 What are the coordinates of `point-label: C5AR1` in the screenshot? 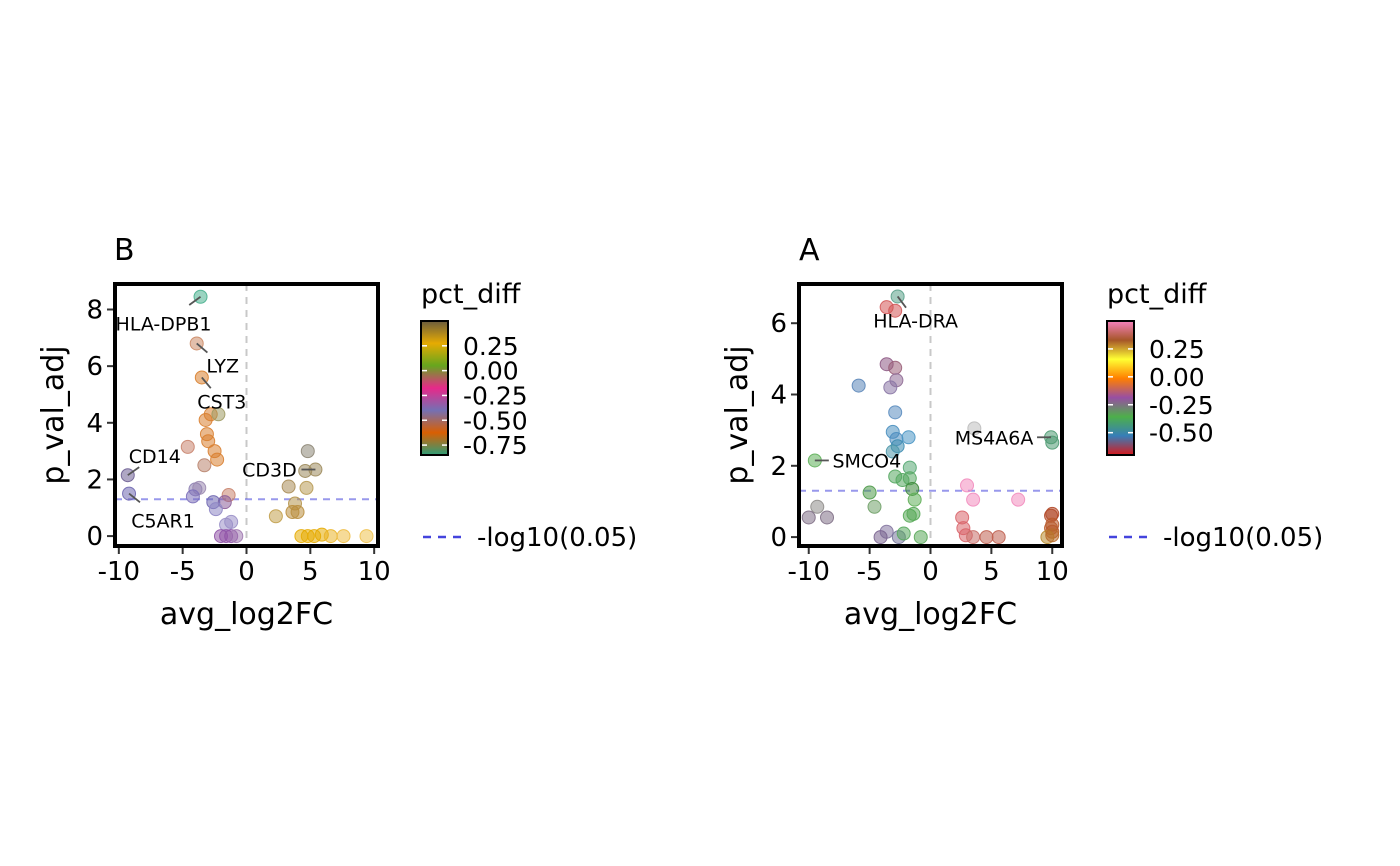 It's located at (163, 522).